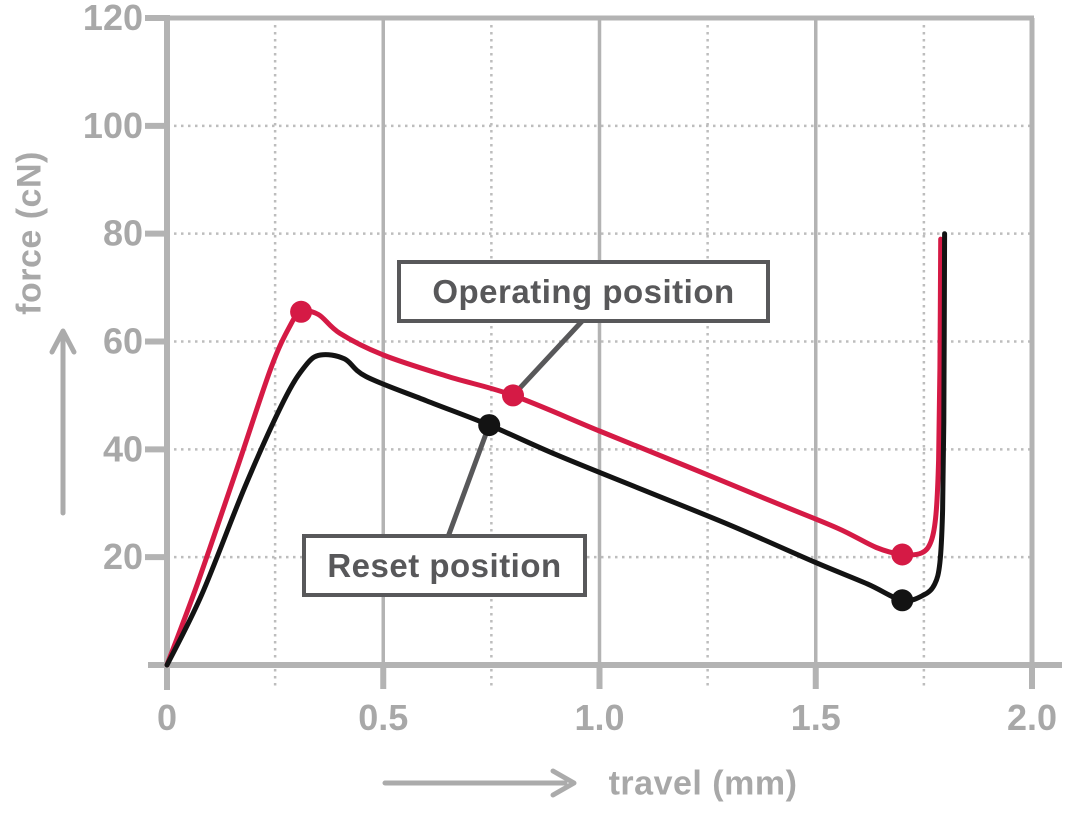 The height and width of the screenshot is (831, 1080). Describe the element at coordinates (123, 233) in the screenshot. I see `y-tick-label-80: 80` at that location.